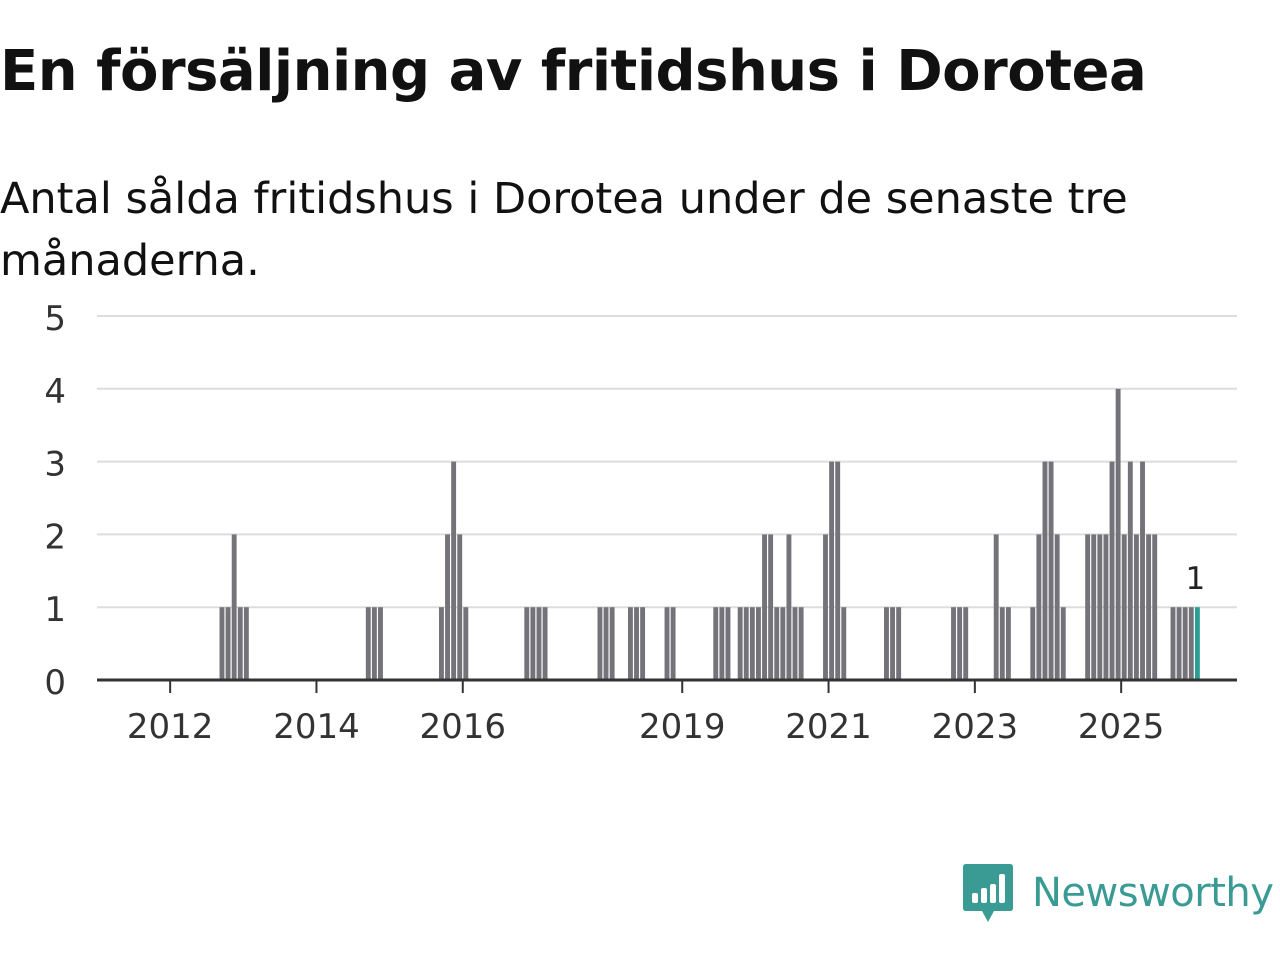  What do you see at coordinates (988, 893) in the screenshot?
I see `newsworthy-logo-icon` at bounding box center [988, 893].